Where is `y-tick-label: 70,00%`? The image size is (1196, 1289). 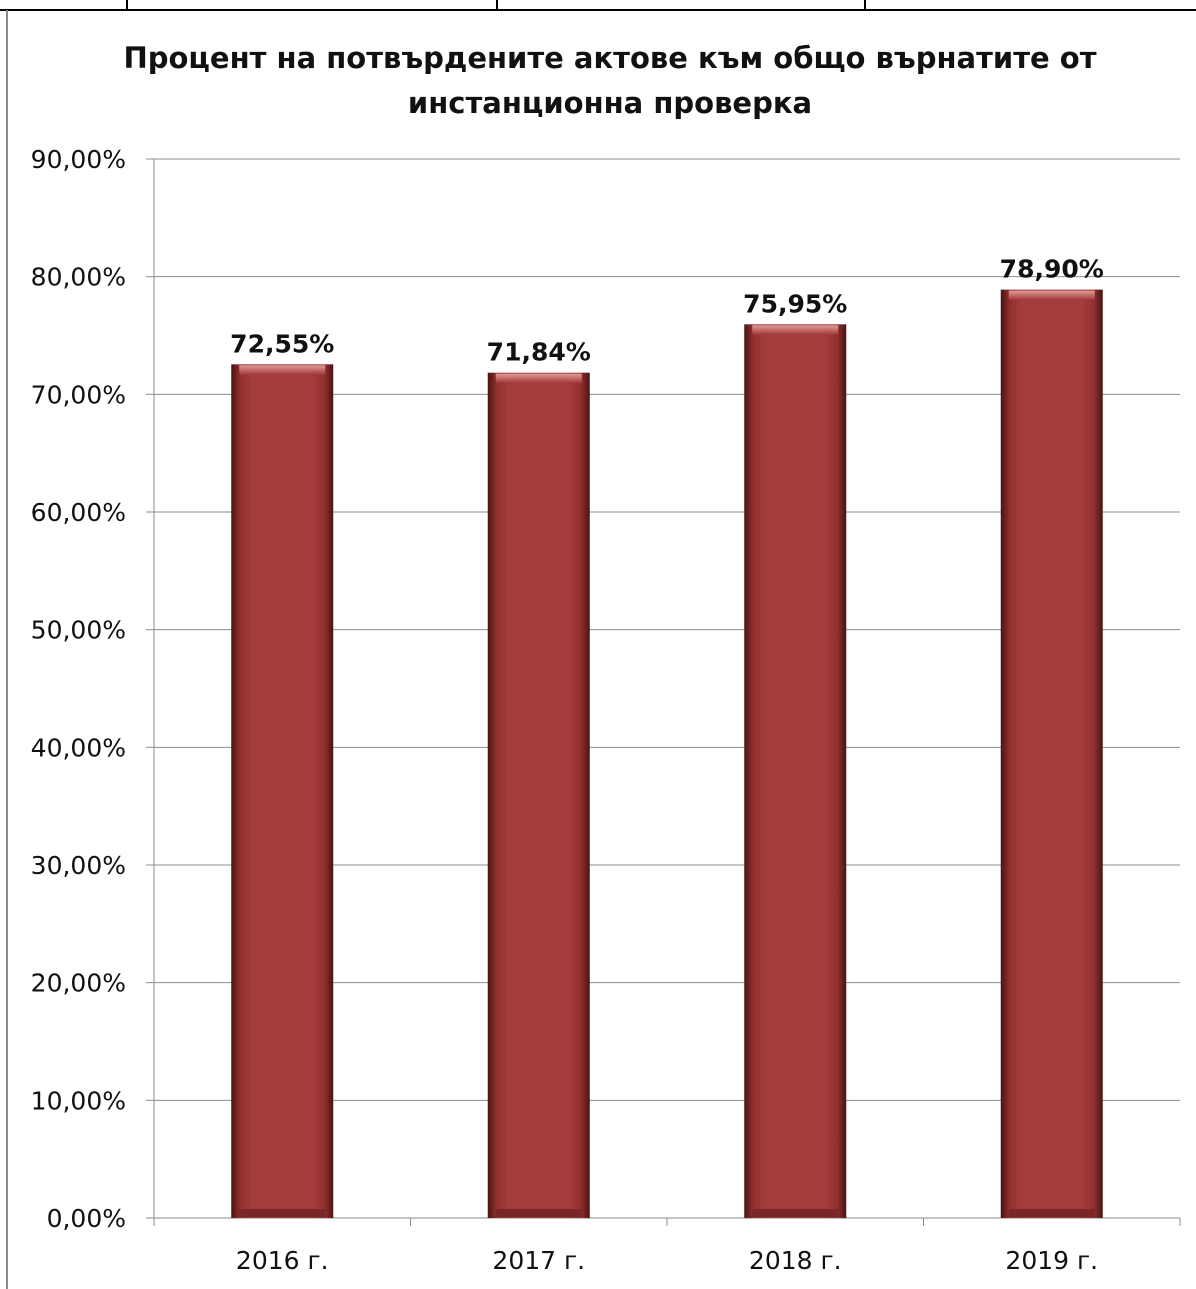
y-tick-label: 70,00% is located at coordinates (78, 394).